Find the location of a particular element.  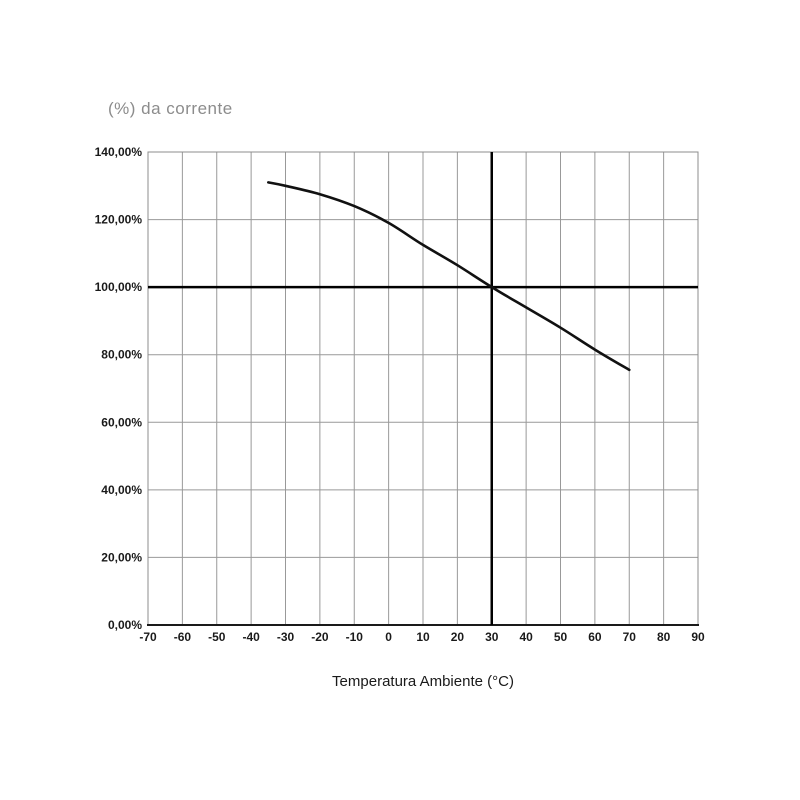

chart-title: (%) da corrente is located at coordinates (170, 108).